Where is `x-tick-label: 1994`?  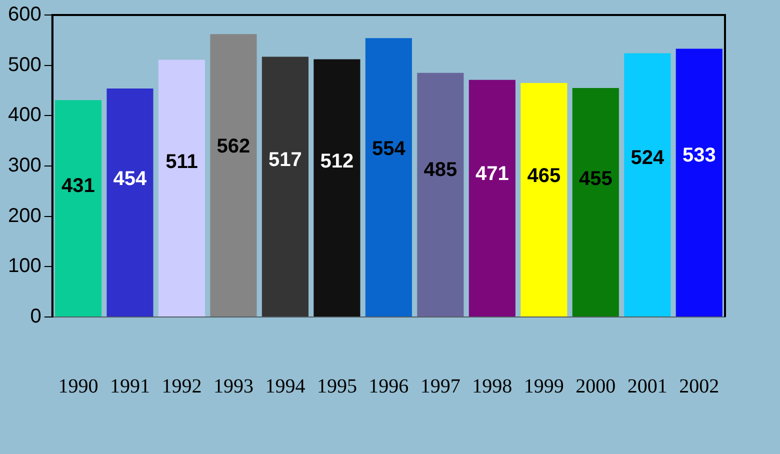
x-tick-label: 1994 is located at coordinates (285, 386).